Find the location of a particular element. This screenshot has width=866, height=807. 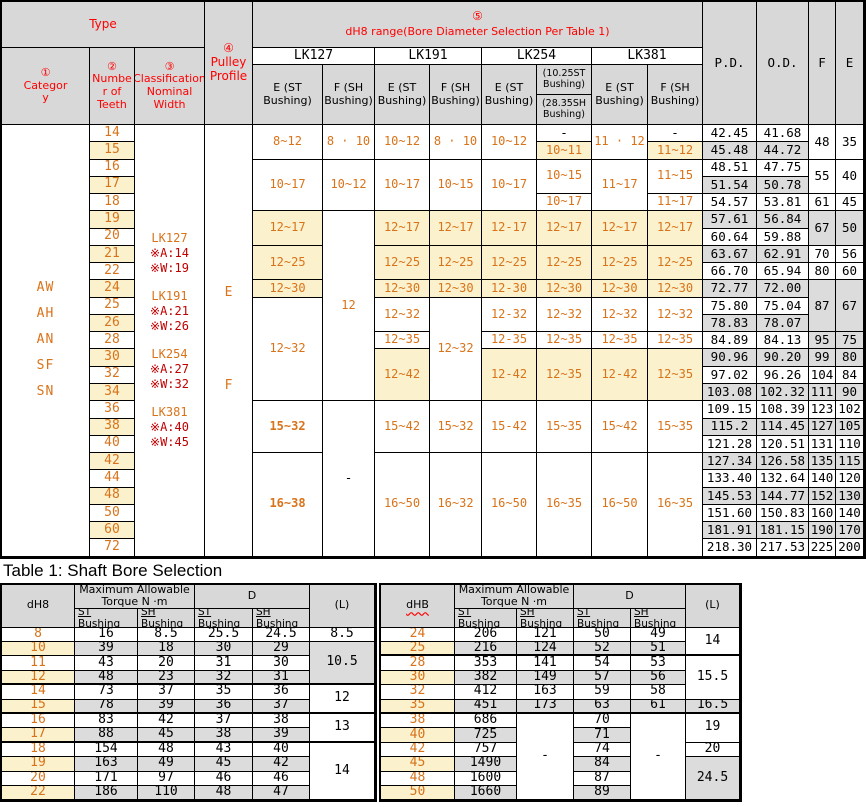

bore-range-cell: 16~35 is located at coordinates (675, 505).